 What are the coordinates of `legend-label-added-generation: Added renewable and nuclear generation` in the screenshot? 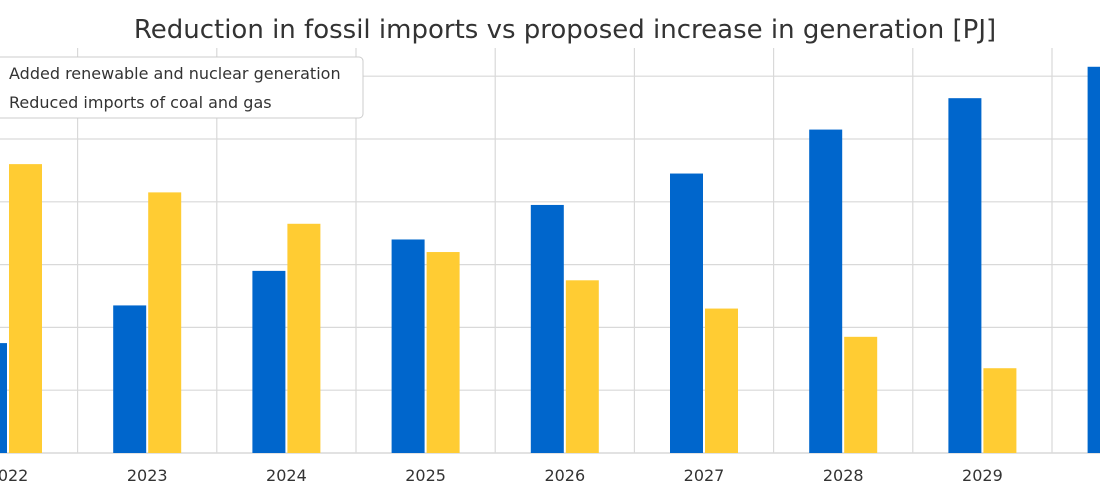 It's located at (175, 73).